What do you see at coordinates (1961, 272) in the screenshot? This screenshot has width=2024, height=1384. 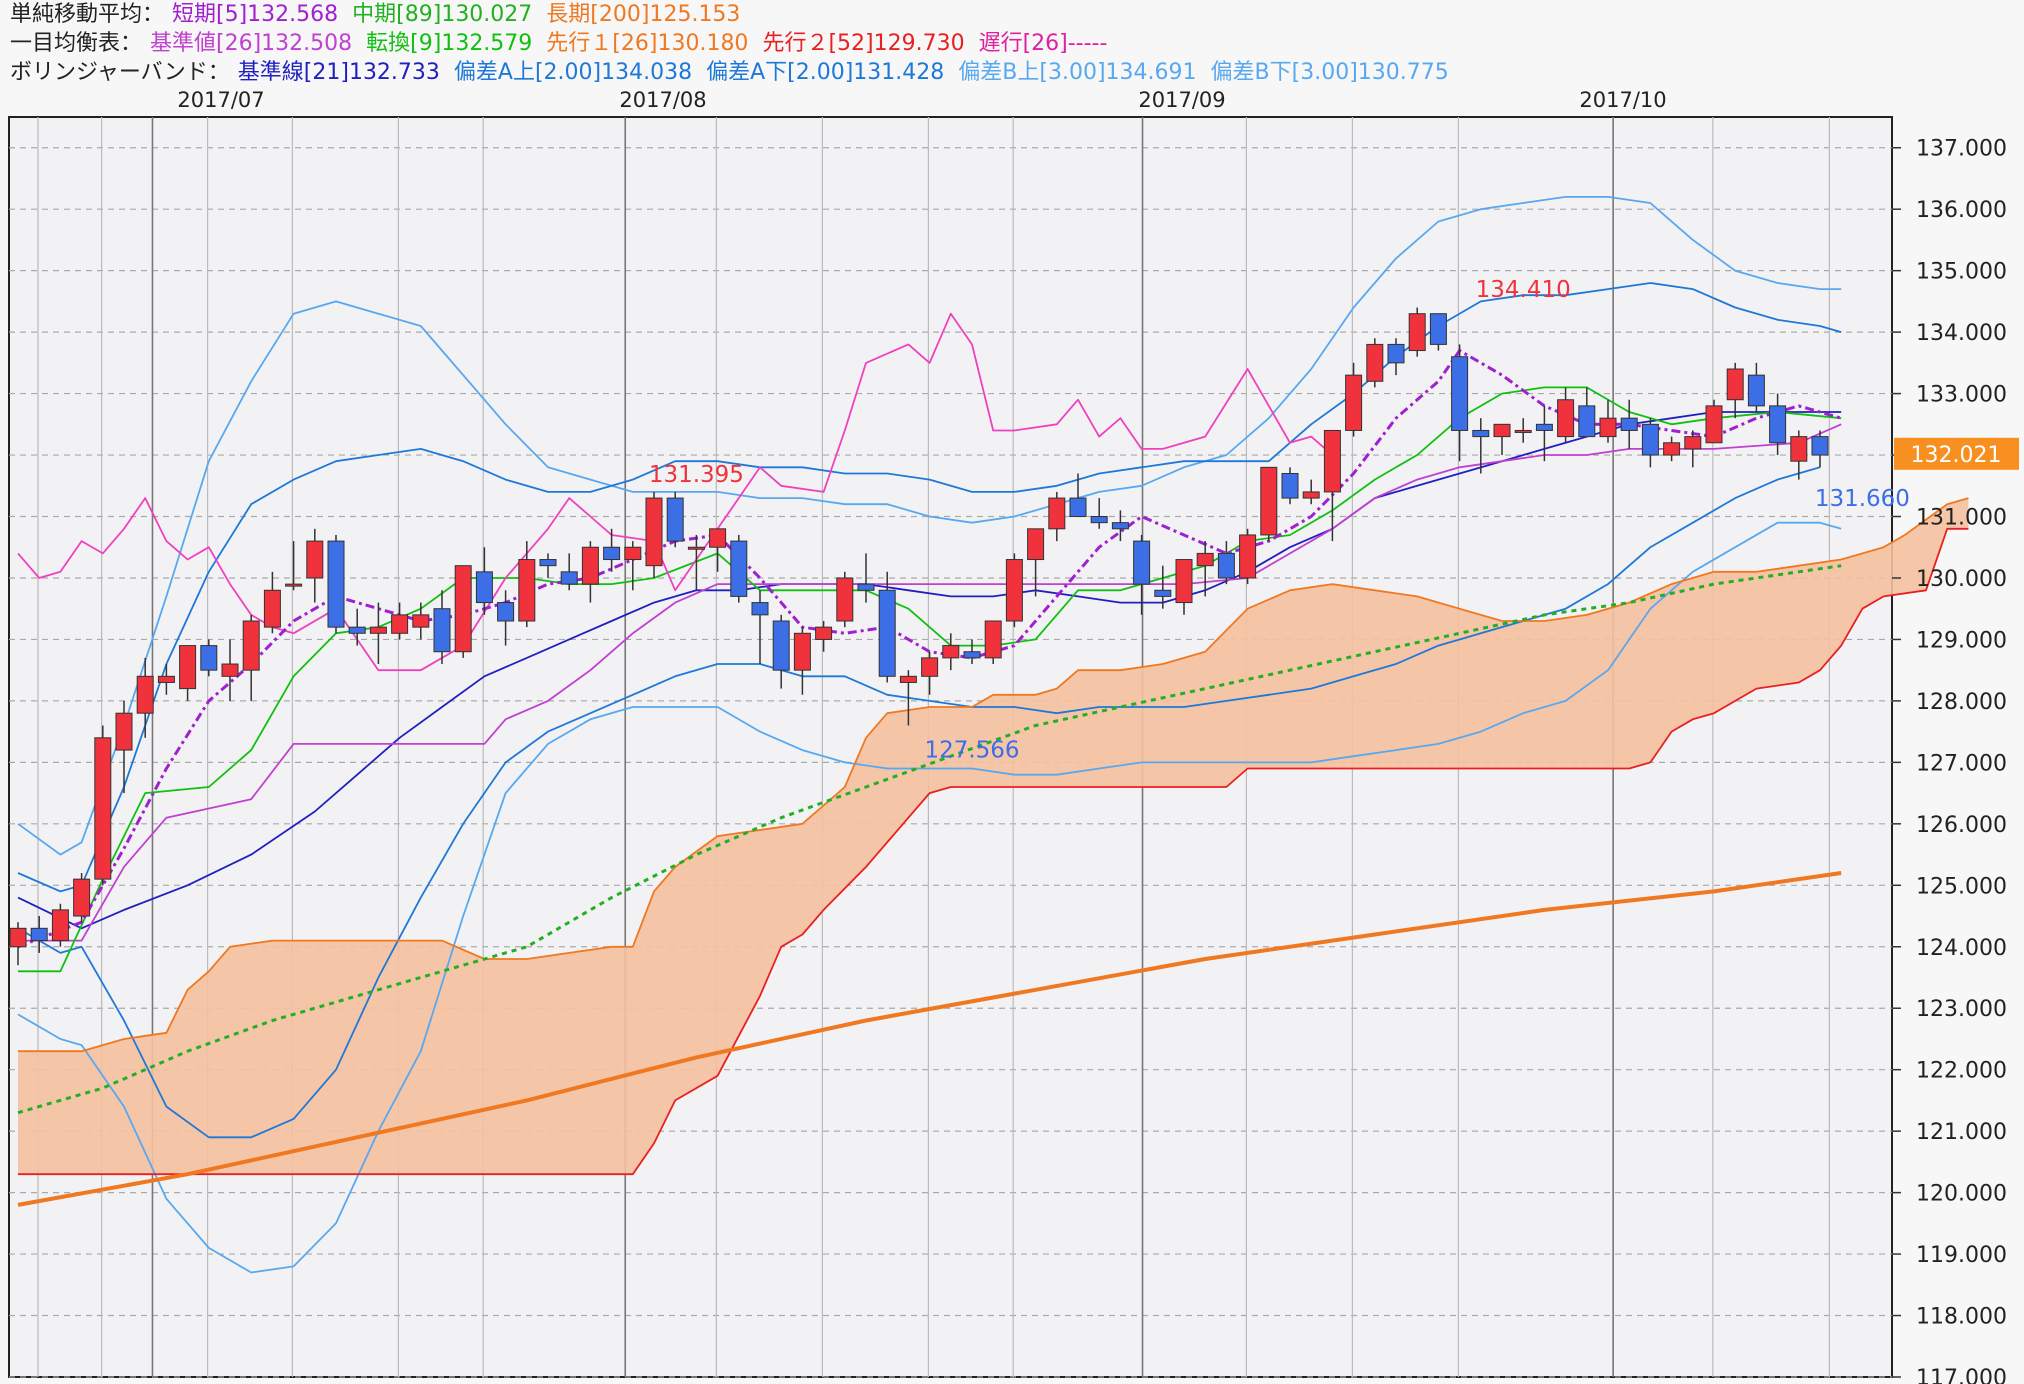 I see `y-tick-label: 135.000` at bounding box center [1961, 272].